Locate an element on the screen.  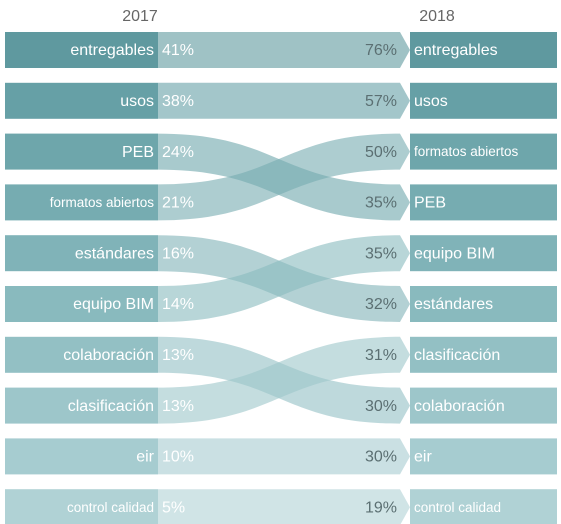
left-value: 14% is located at coordinates (178, 304).